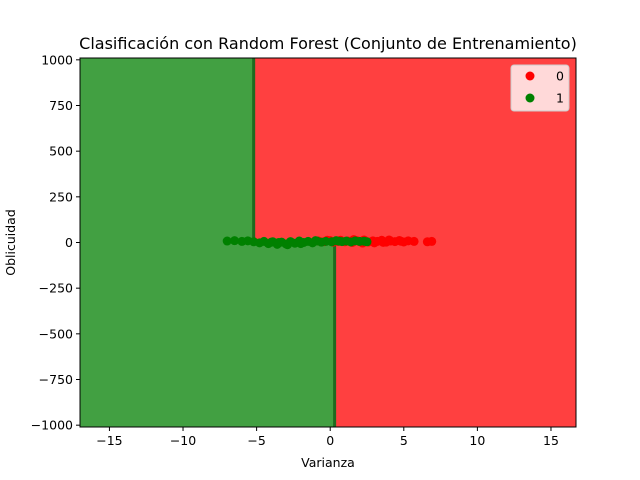  What do you see at coordinates (61, 105) in the screenshot?
I see `y-tick-label: 750` at bounding box center [61, 105].